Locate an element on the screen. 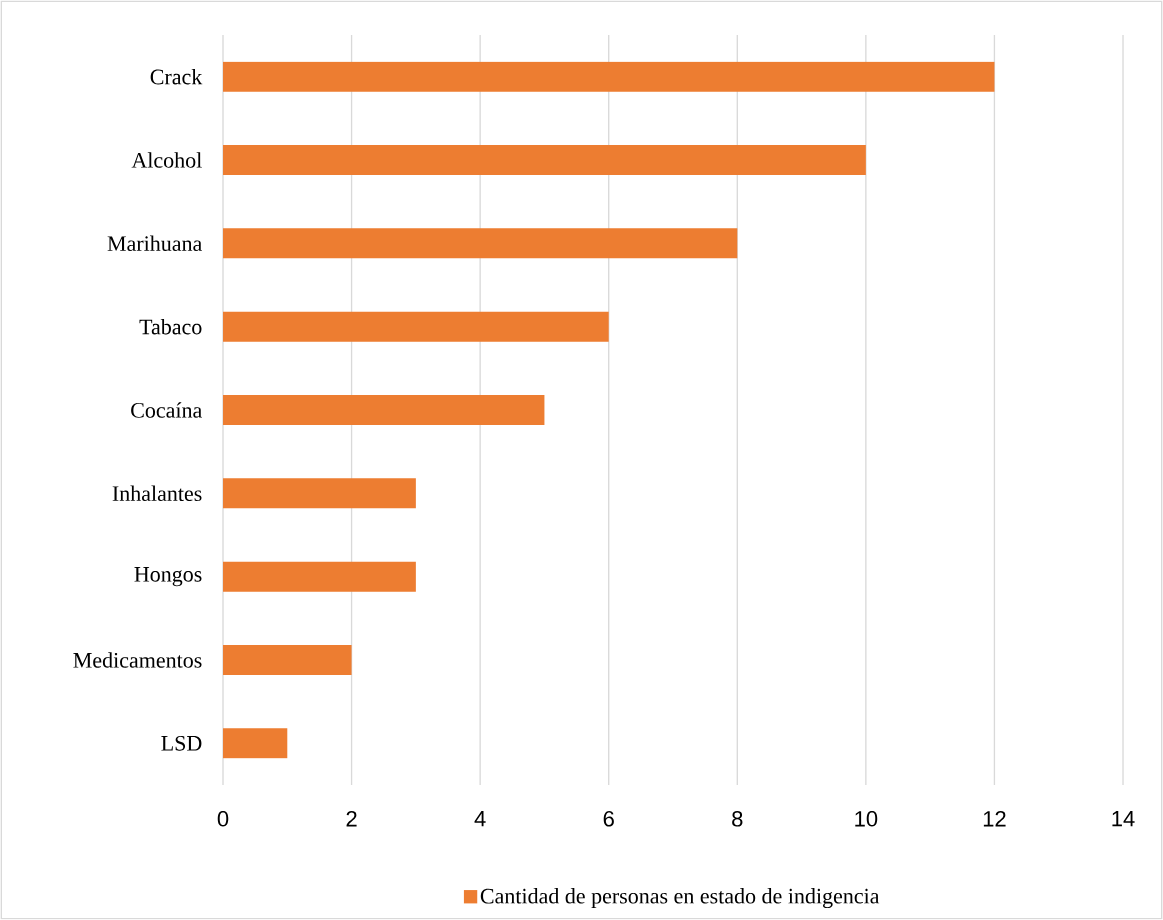 This screenshot has height=920, width=1163. legend-label: Cantidad de personas en estado de indigencia is located at coordinates (680, 898).